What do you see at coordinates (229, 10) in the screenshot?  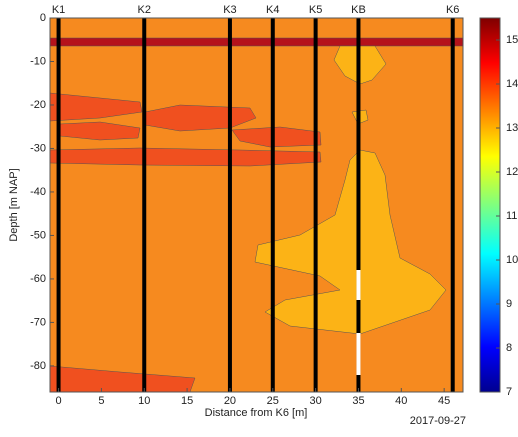 I see `well-label: K3` at bounding box center [229, 10].